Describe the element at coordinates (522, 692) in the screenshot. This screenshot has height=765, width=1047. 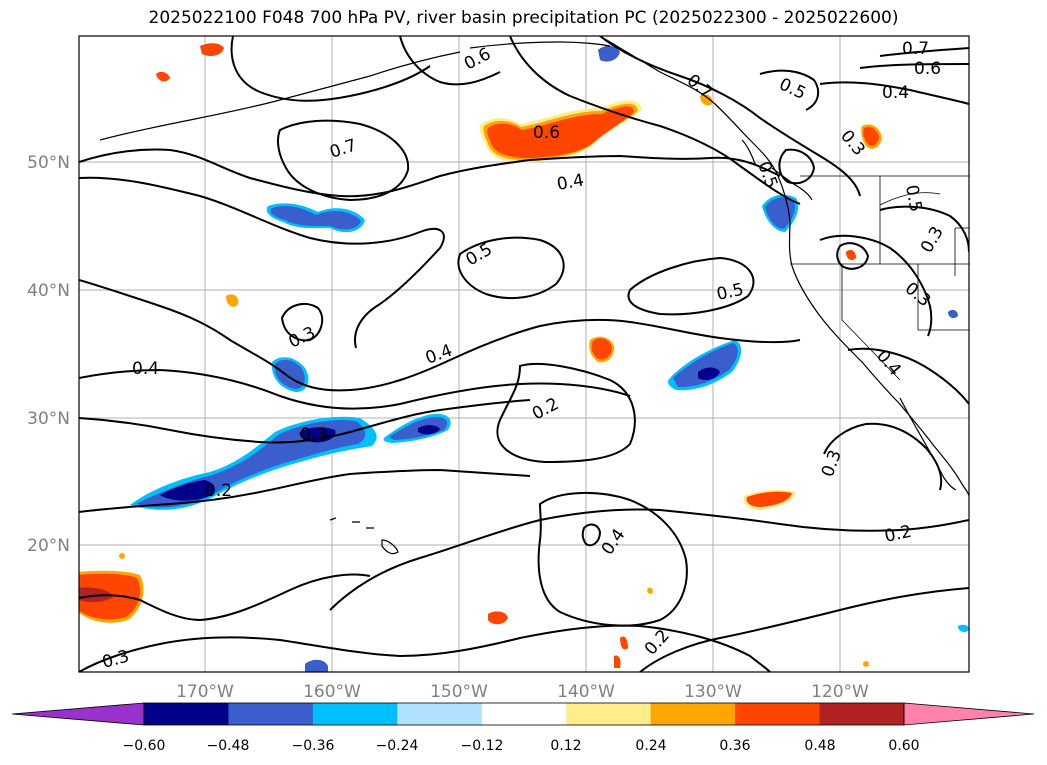
I see `longitude-labels: 170°W 160°W 150°W 140°W 130°W 120°W` at that location.